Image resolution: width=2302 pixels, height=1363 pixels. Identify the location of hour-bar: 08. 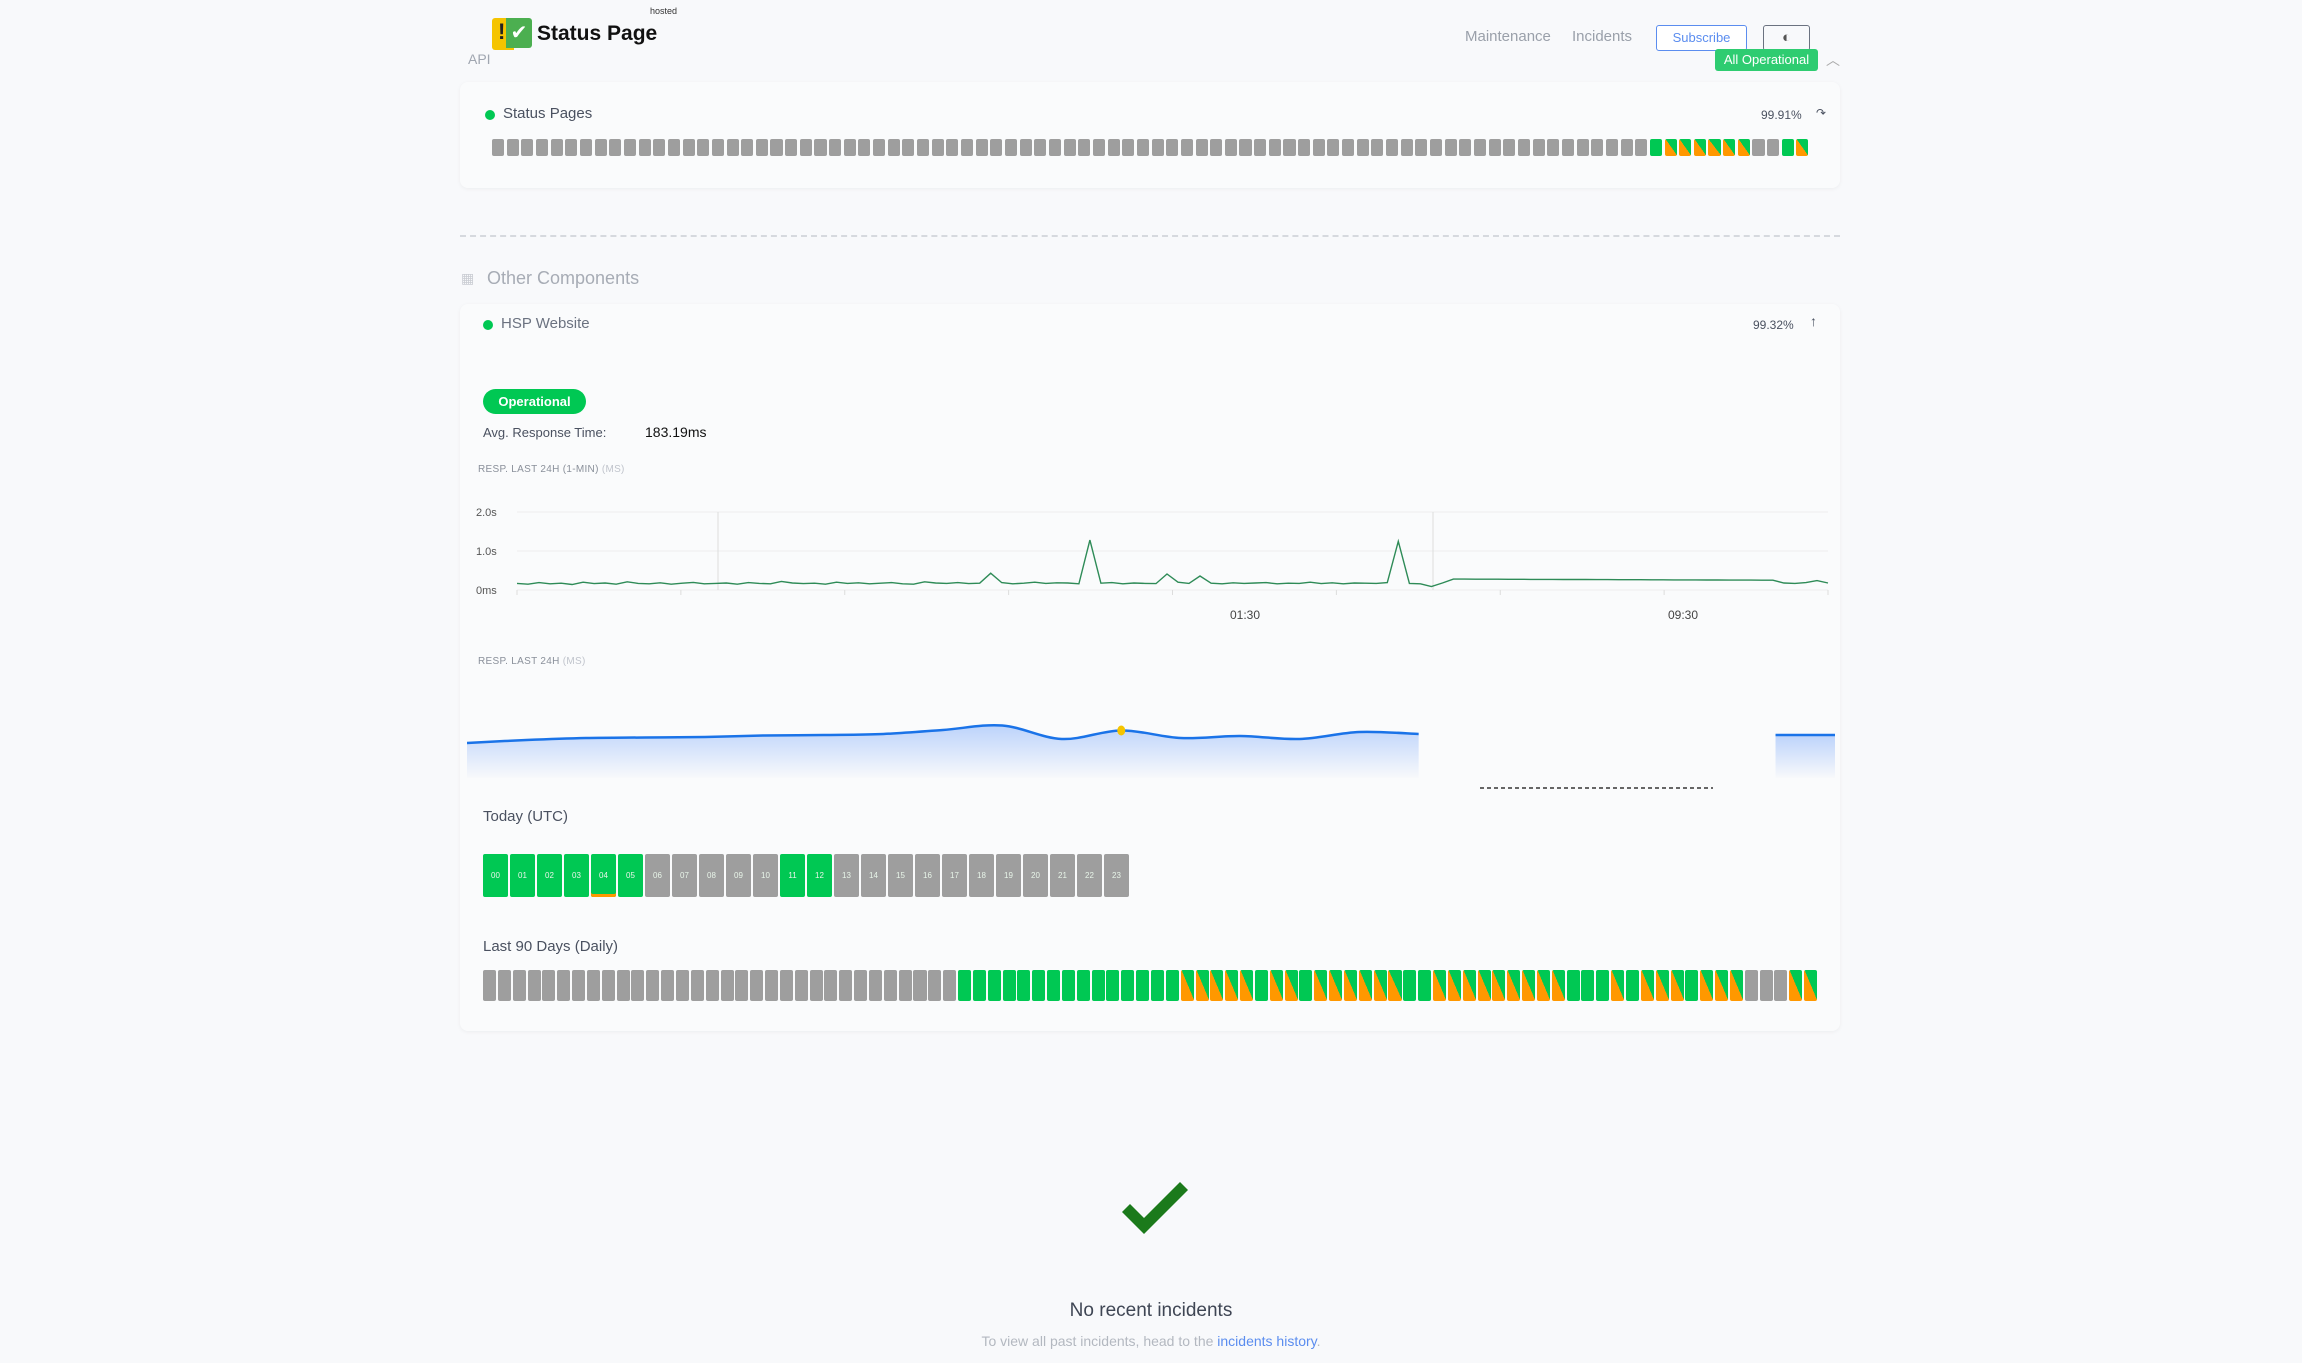
(711, 875).